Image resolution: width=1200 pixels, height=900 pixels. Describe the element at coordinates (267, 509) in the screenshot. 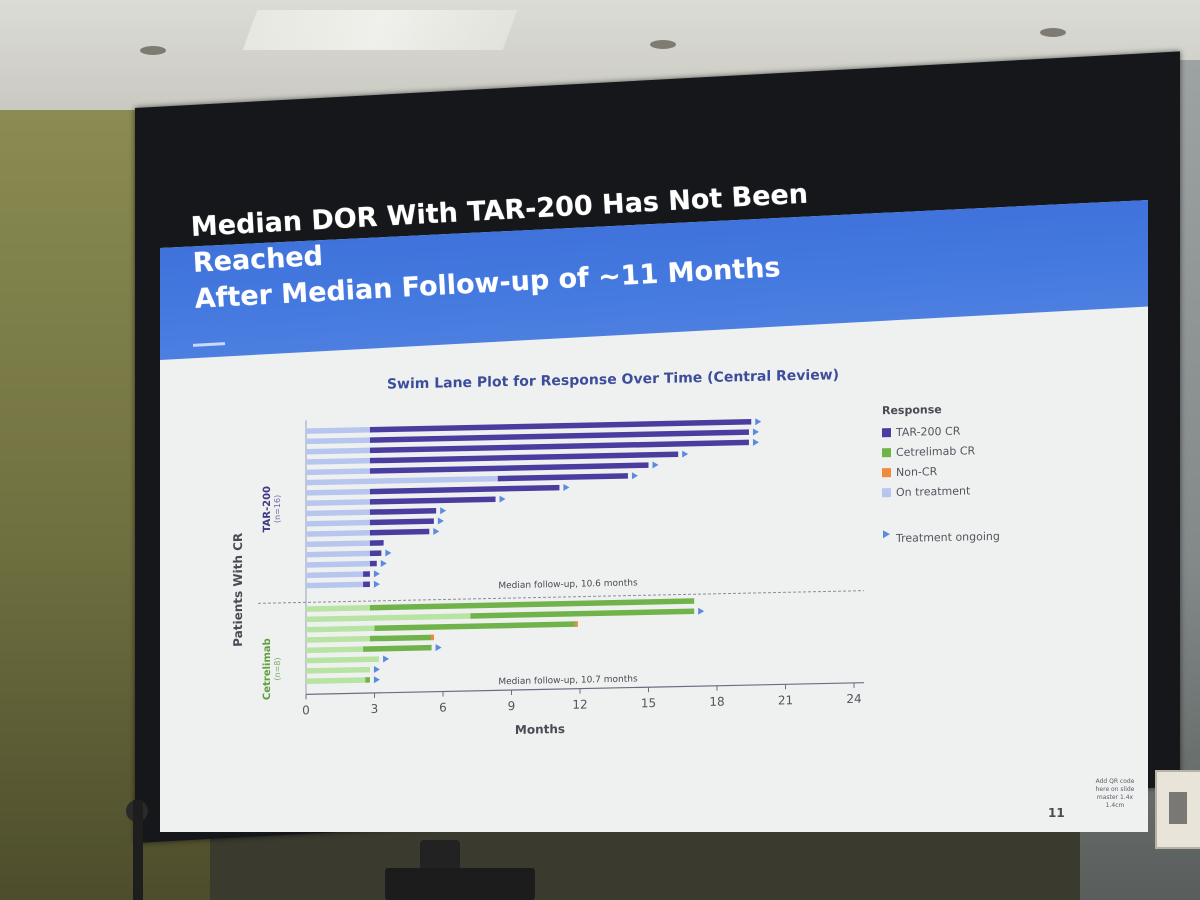

I see `tar200-group-label: TAR-200` at that location.